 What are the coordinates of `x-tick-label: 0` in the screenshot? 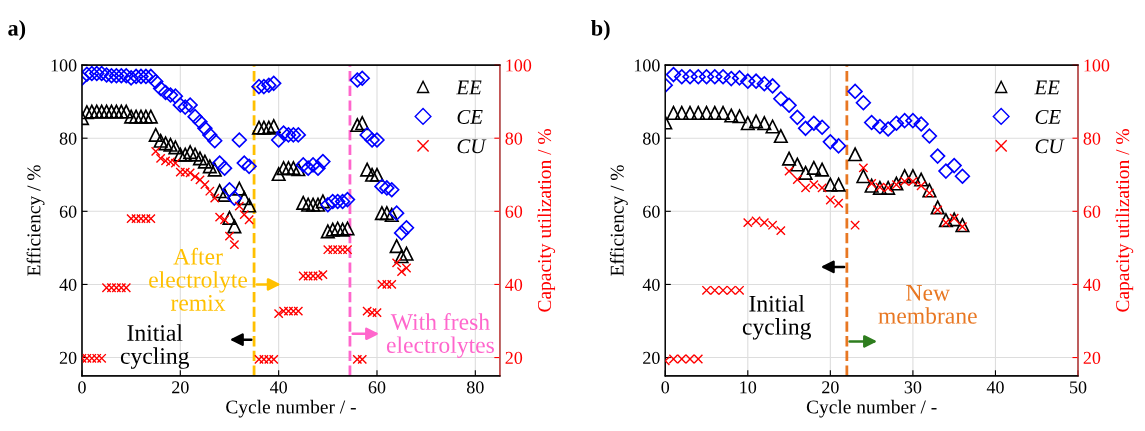 It's located at (665, 387).